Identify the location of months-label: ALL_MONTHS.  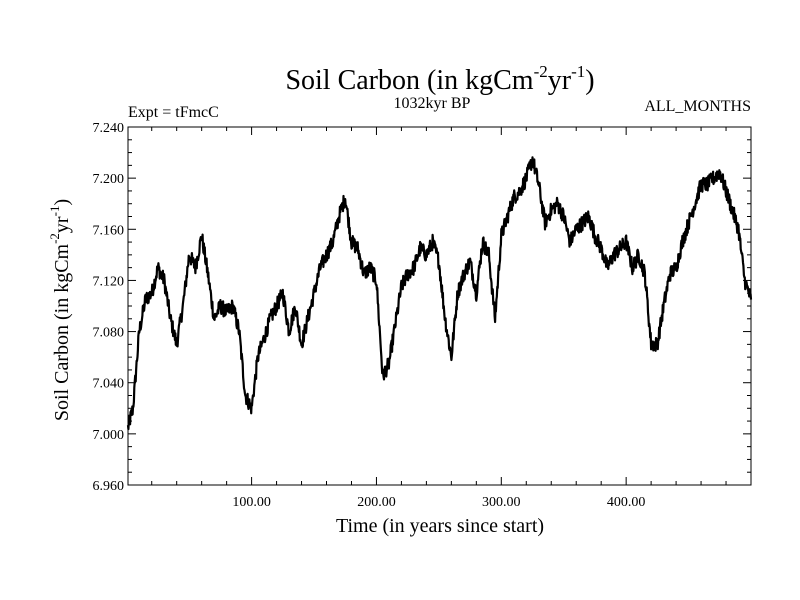
(697, 106).